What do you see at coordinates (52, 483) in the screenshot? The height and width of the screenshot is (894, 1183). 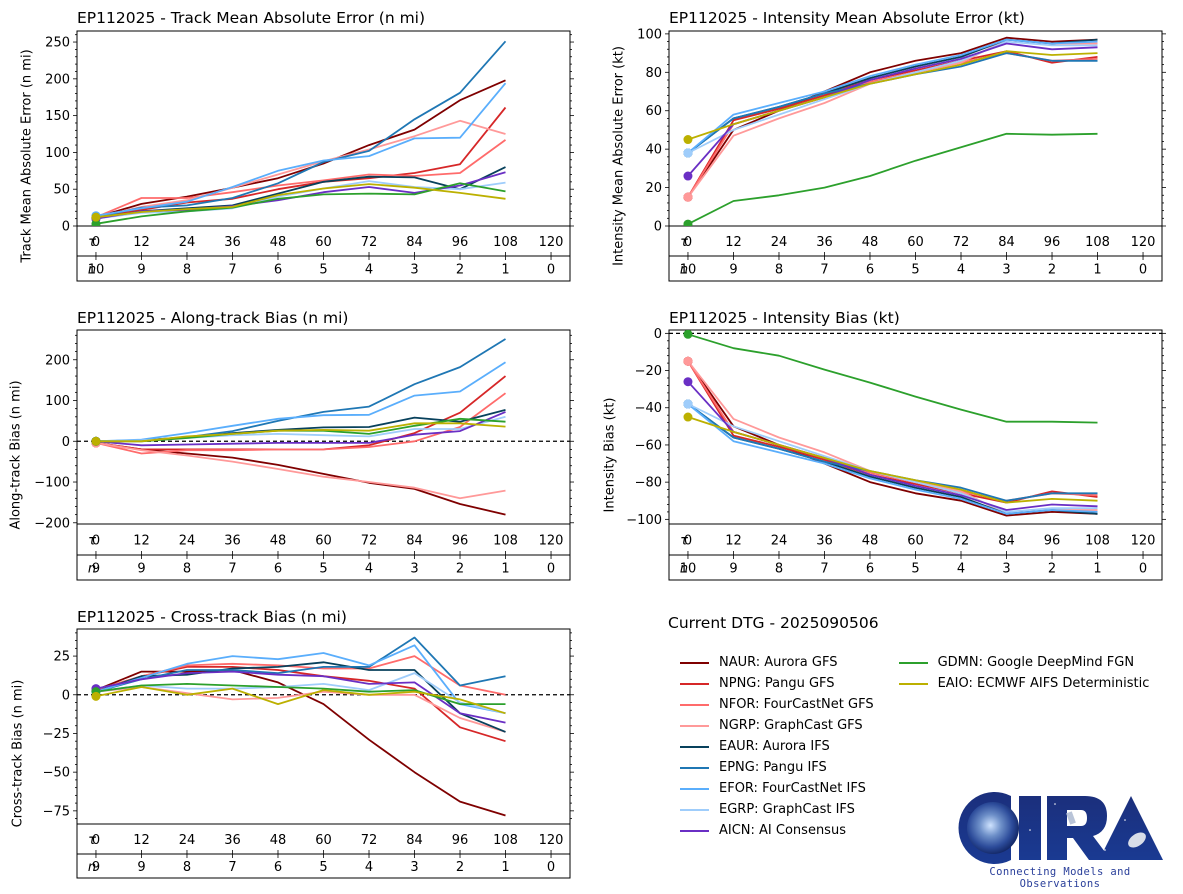 I see `y-tick-label: −100` at bounding box center [52, 483].